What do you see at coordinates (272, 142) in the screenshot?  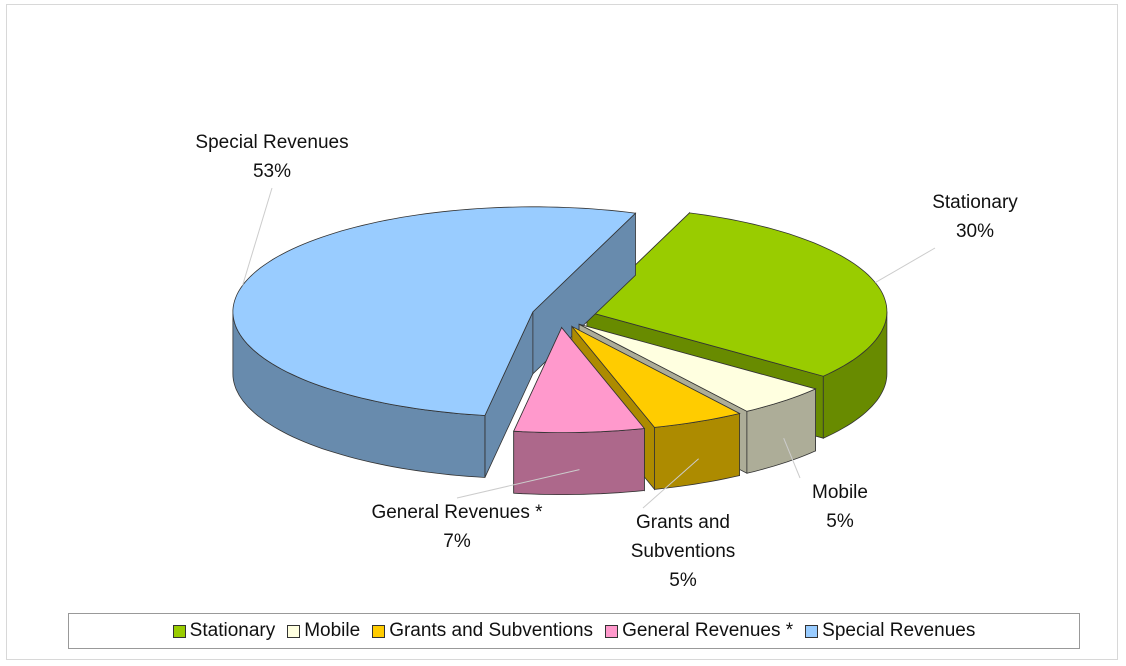 I see `slice-label-name: Special Revenues` at bounding box center [272, 142].